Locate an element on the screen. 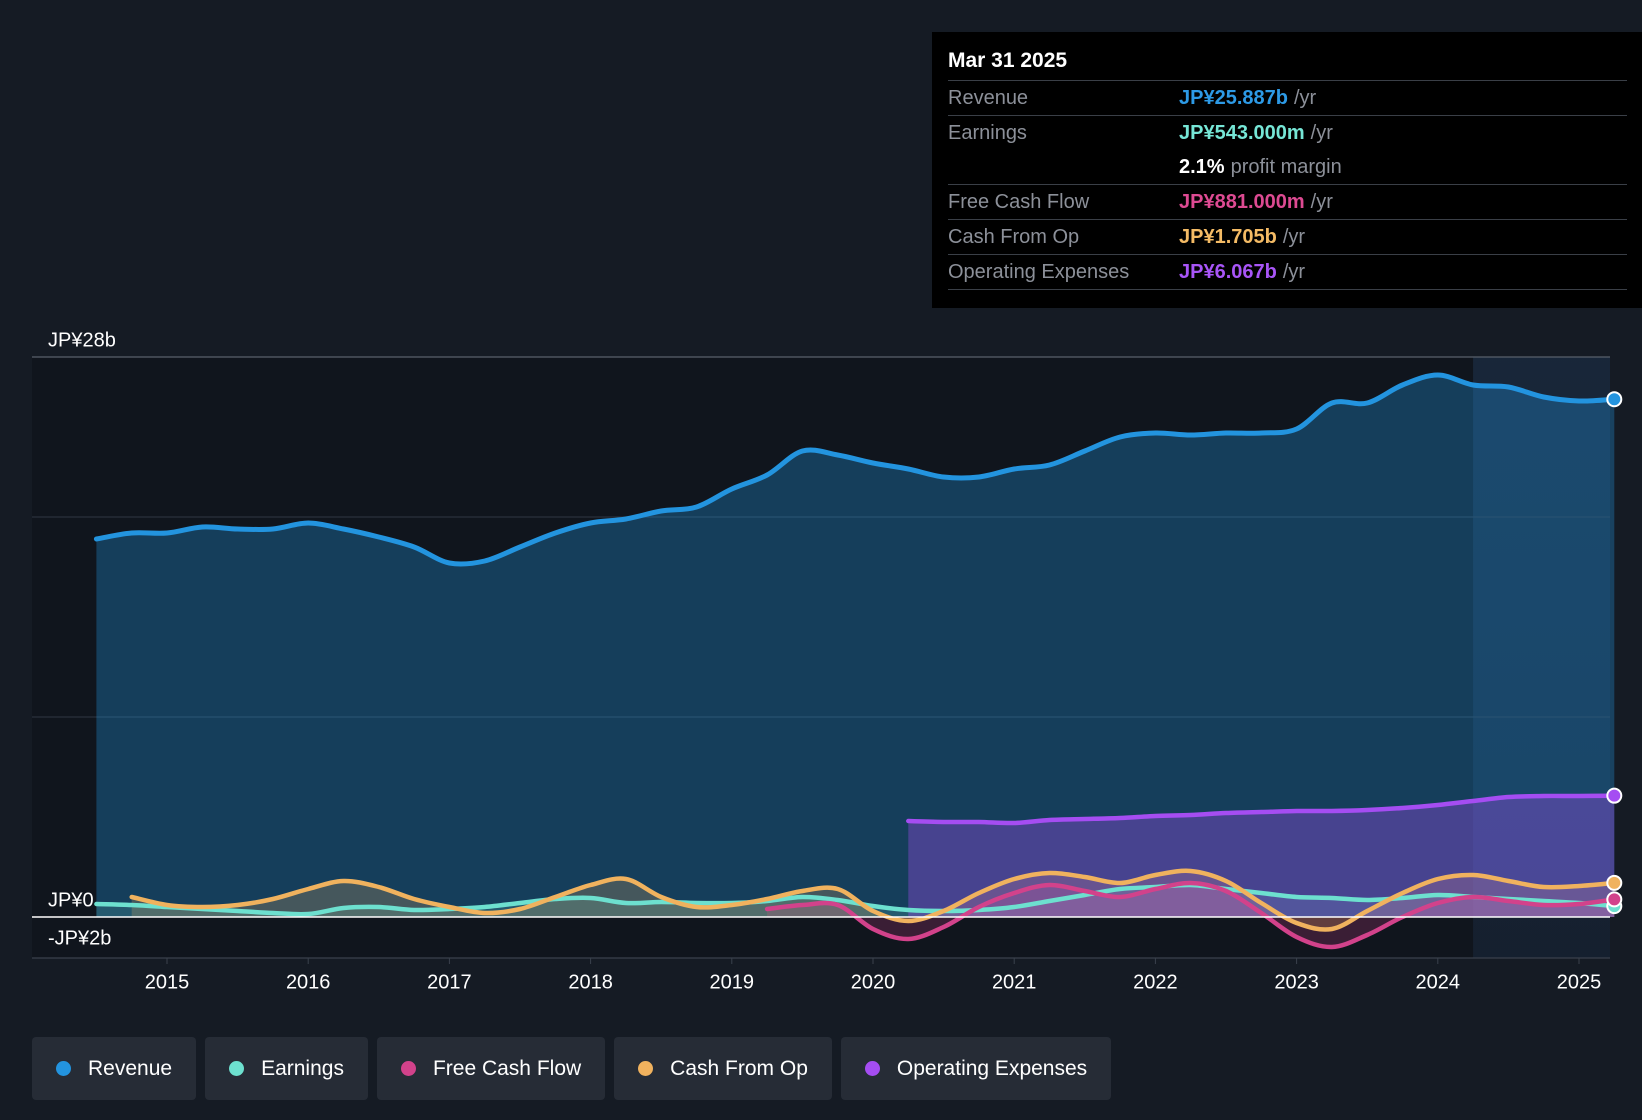  legend-item-operating-expenses: Operating Expenses is located at coordinates (976, 1068).